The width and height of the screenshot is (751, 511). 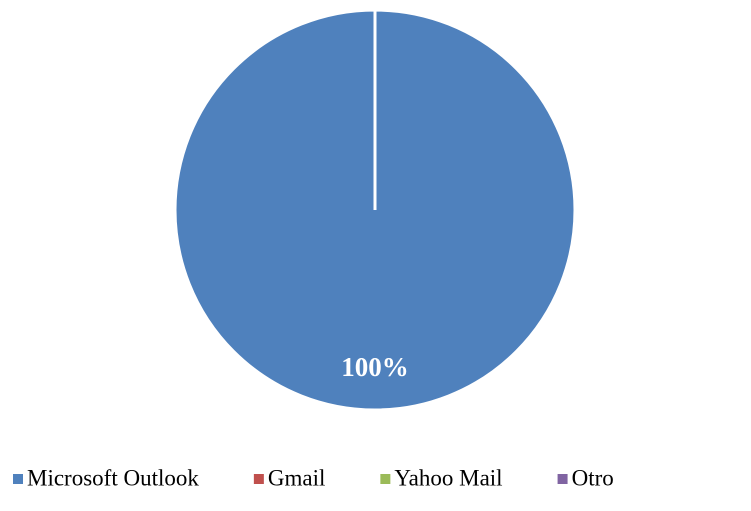 What do you see at coordinates (113, 477) in the screenshot?
I see `legend-text: Microsoft Outlook` at bounding box center [113, 477].